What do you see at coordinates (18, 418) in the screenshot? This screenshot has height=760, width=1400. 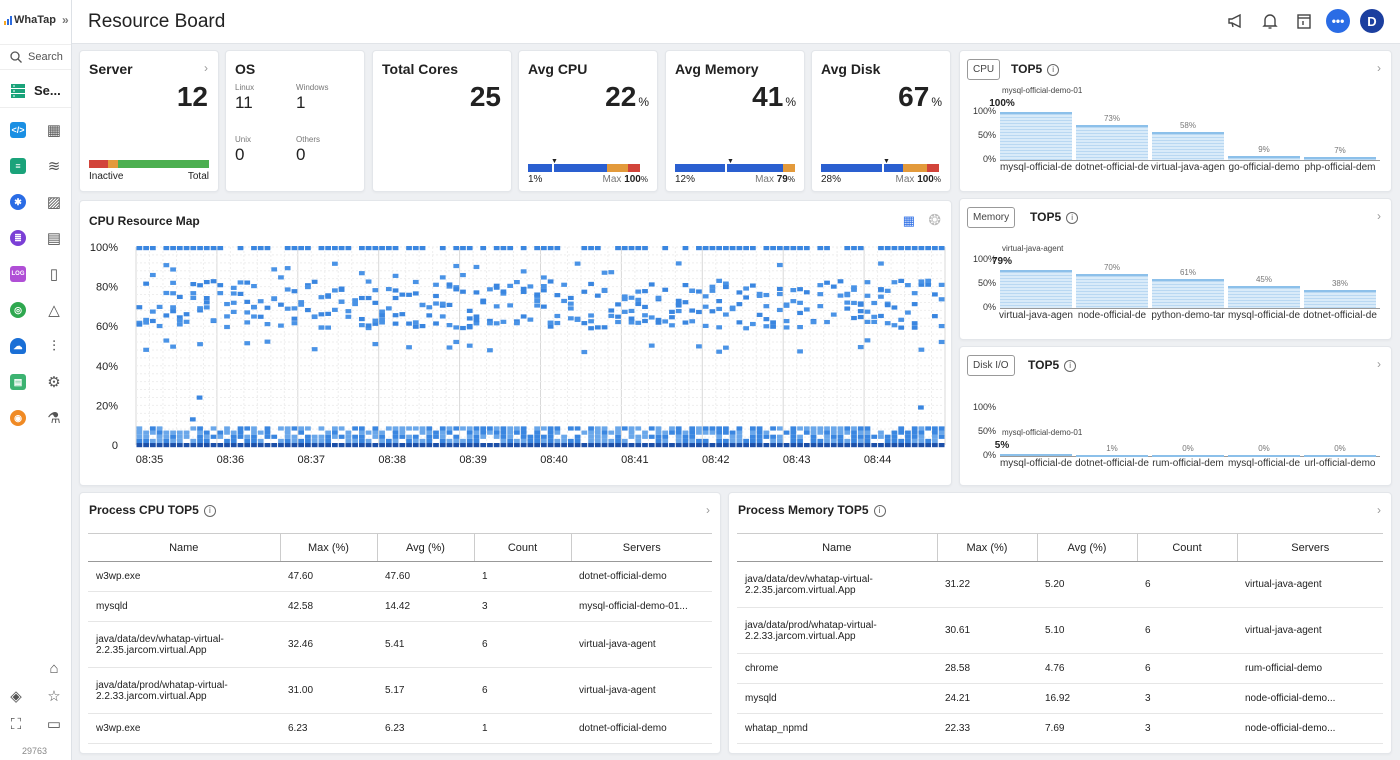 I see `url-monitor-product-icon: ◉` at bounding box center [18, 418].